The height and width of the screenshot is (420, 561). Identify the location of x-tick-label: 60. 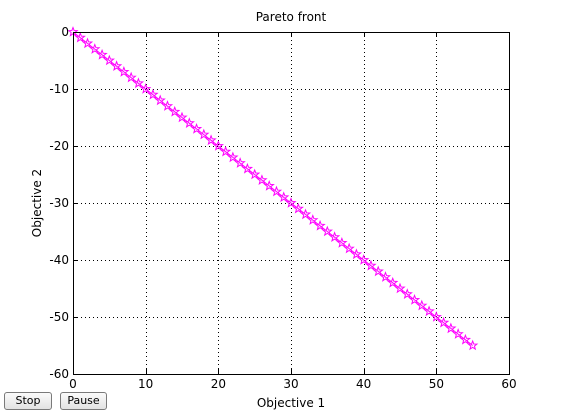
(508, 384).